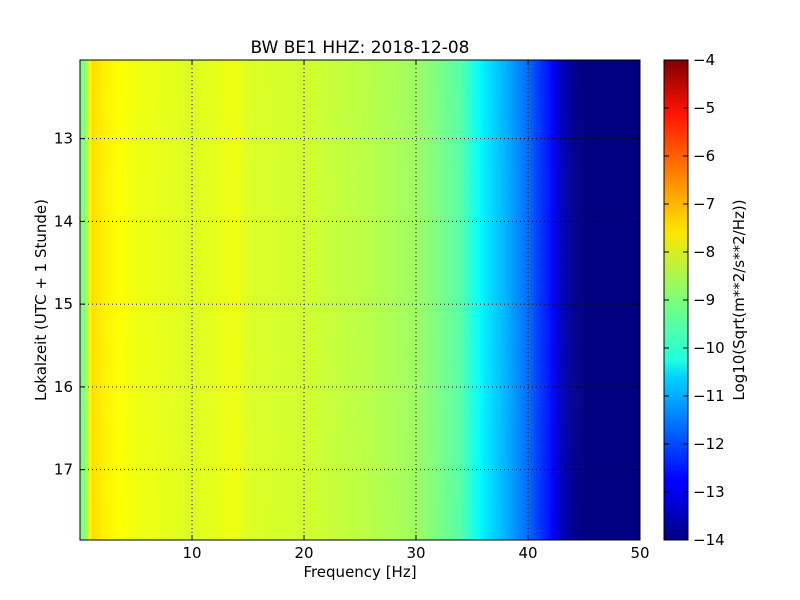 This screenshot has width=800, height=600. I want to click on y-tick-label: 14, so click(63, 221).